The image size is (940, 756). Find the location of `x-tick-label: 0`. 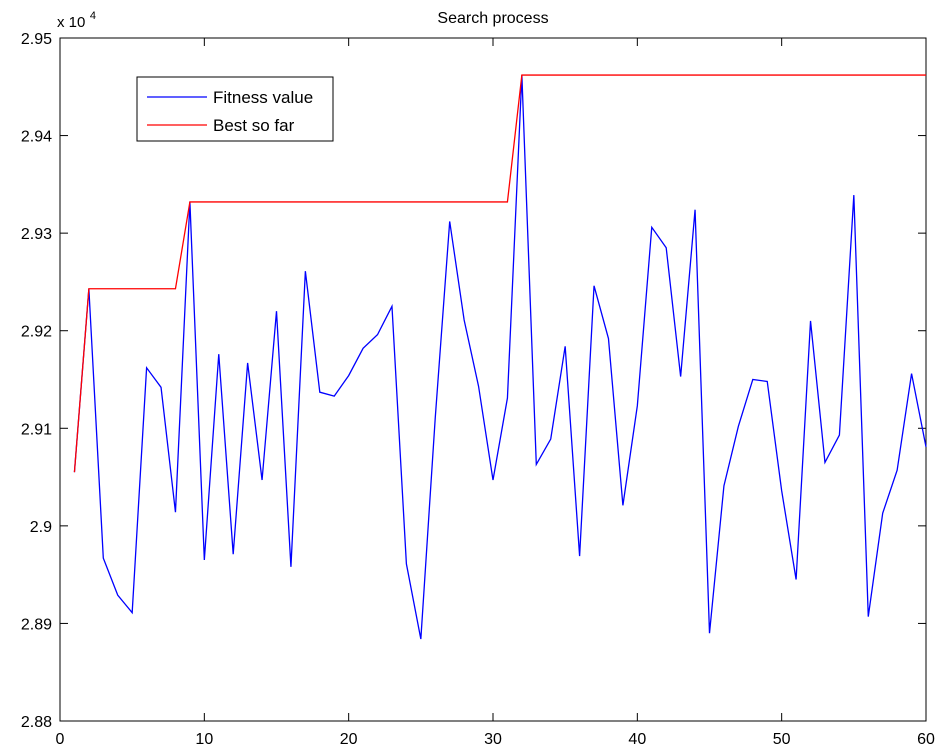

x-tick-label: 0 is located at coordinates (60, 739).